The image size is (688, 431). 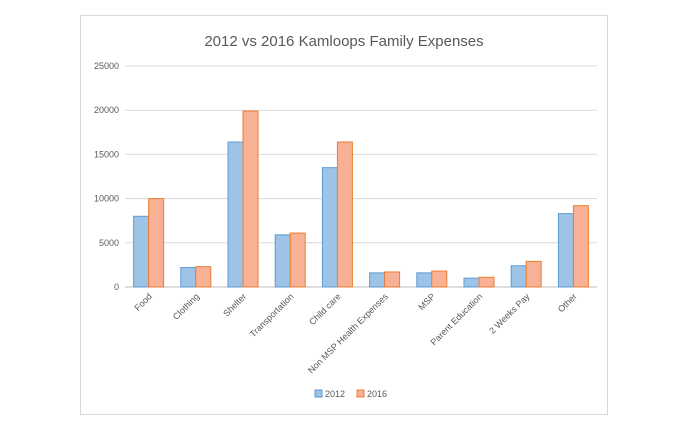 What do you see at coordinates (325, 309) in the screenshot?
I see `x-category-label: Child care` at bounding box center [325, 309].